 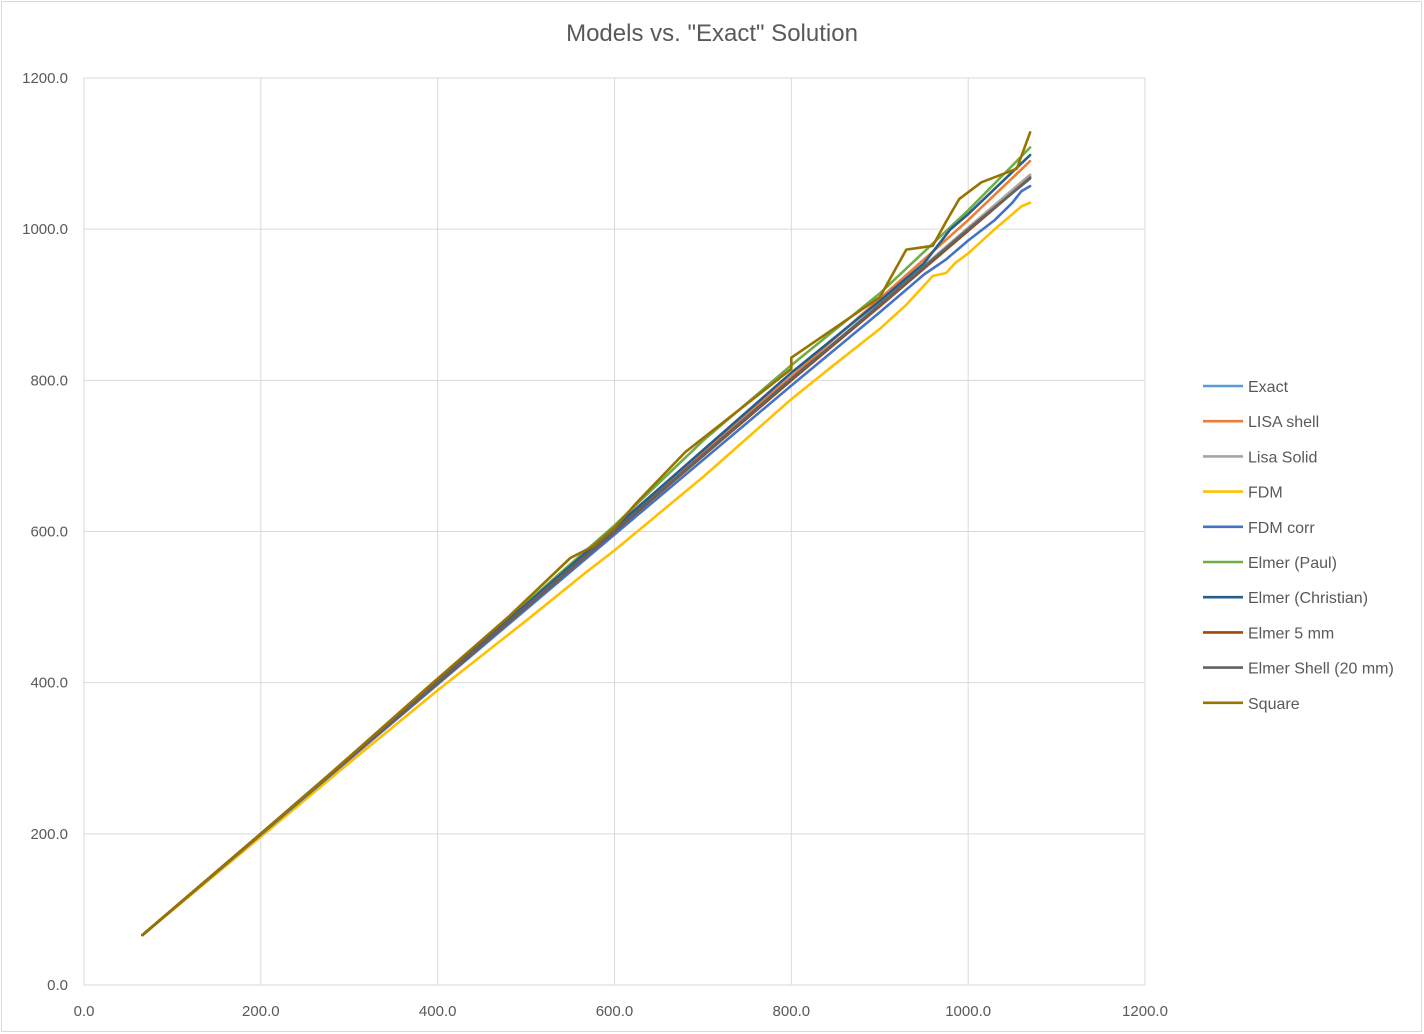 I want to click on legend-item: Lisa Solid, so click(x=1260, y=457).